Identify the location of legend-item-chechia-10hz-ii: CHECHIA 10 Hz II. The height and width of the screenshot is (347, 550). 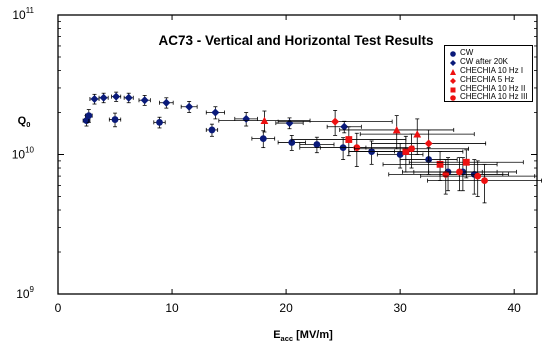
(490, 89).